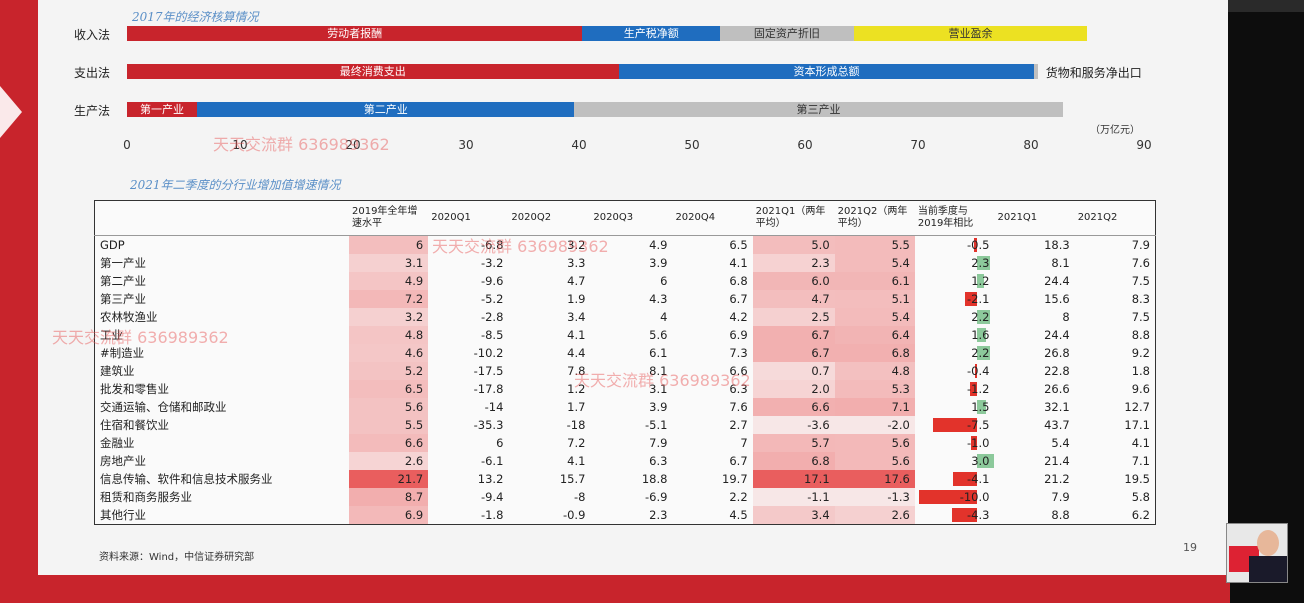 This screenshot has height=603, width=1304. What do you see at coordinates (818, 109) in the screenshot?
I see `bar-segment-2-2: 第三产业` at bounding box center [818, 109].